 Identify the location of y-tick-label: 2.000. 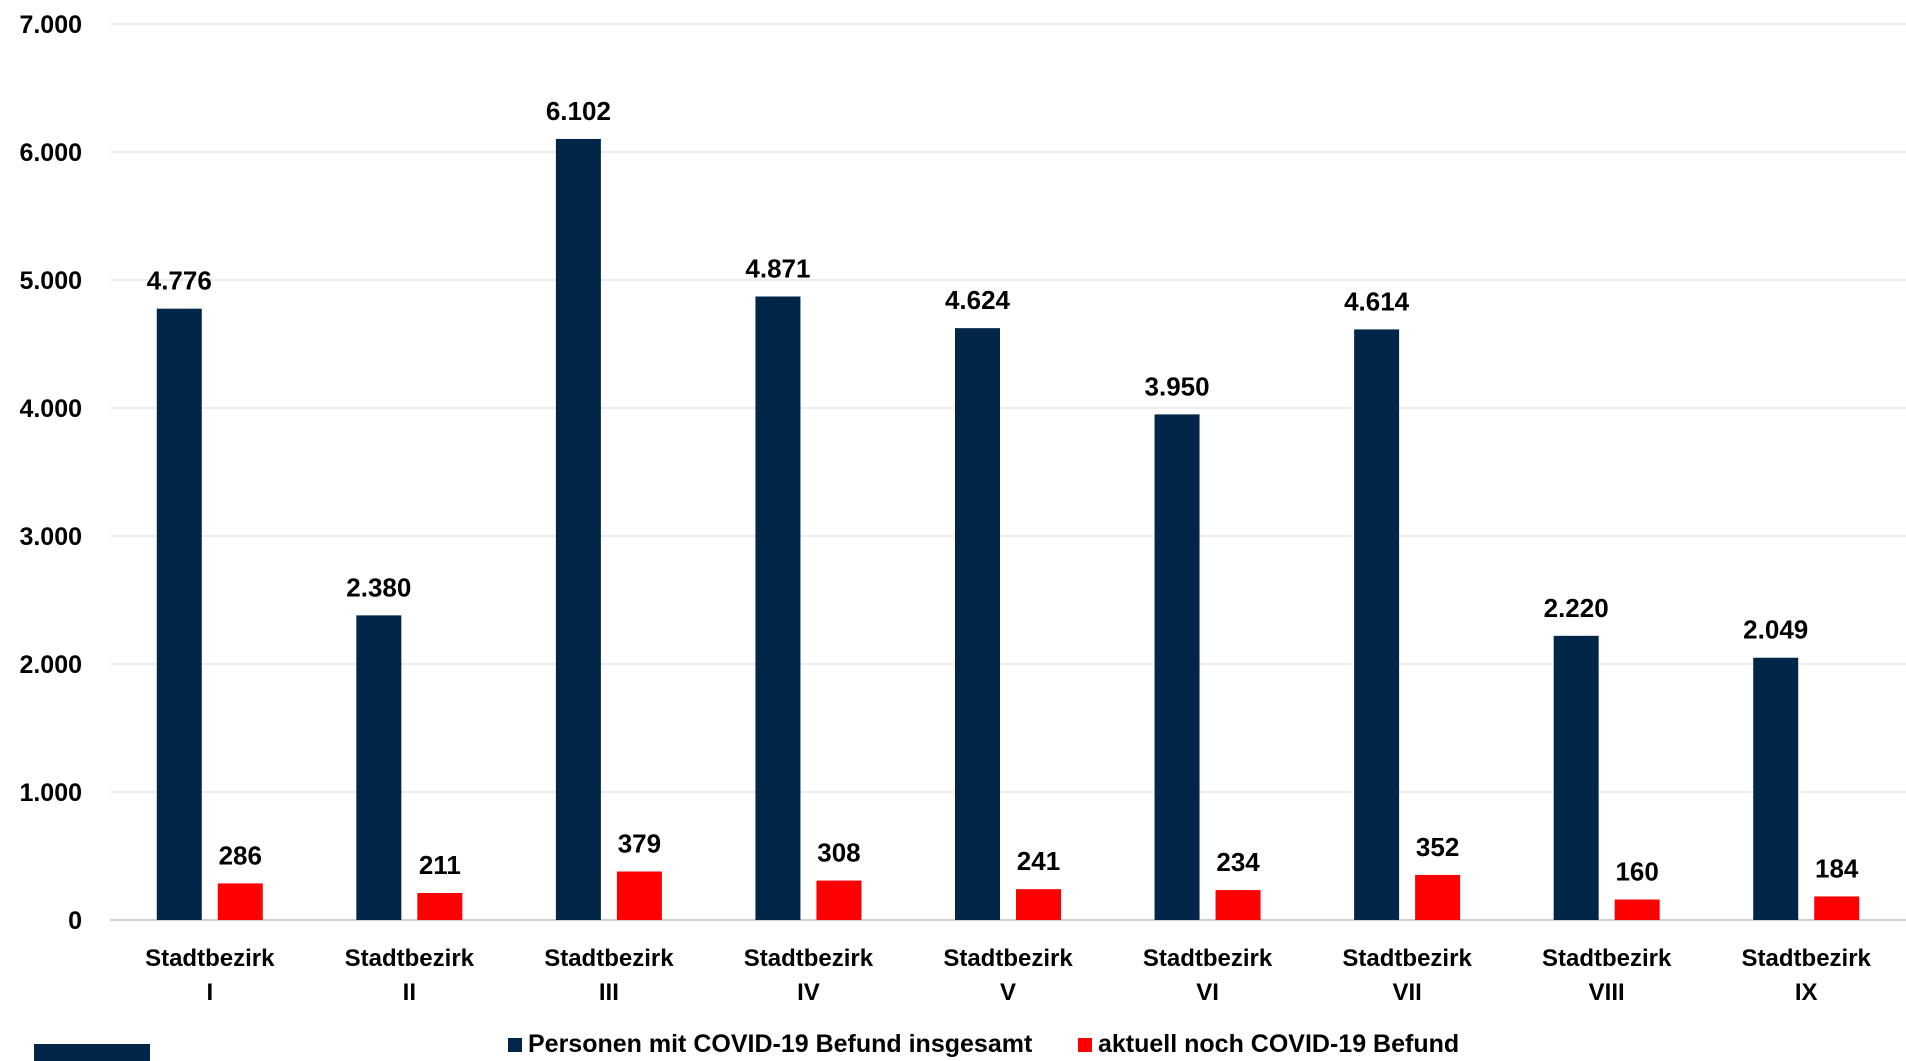
(50, 665).